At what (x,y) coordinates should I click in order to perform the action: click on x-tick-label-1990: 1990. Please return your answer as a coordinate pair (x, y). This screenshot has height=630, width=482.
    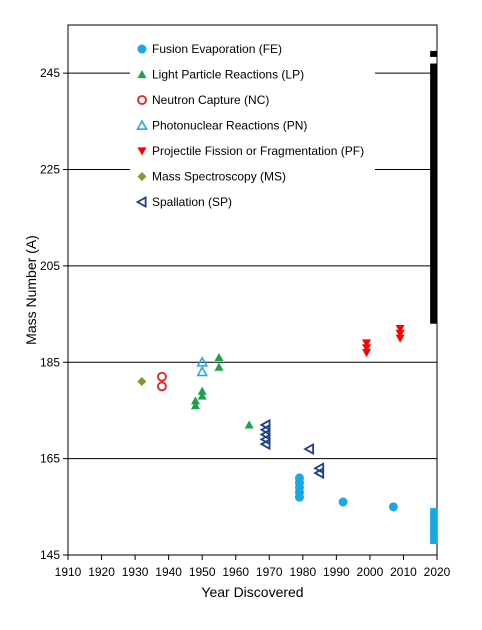
    Looking at the image, I should click on (336, 572).